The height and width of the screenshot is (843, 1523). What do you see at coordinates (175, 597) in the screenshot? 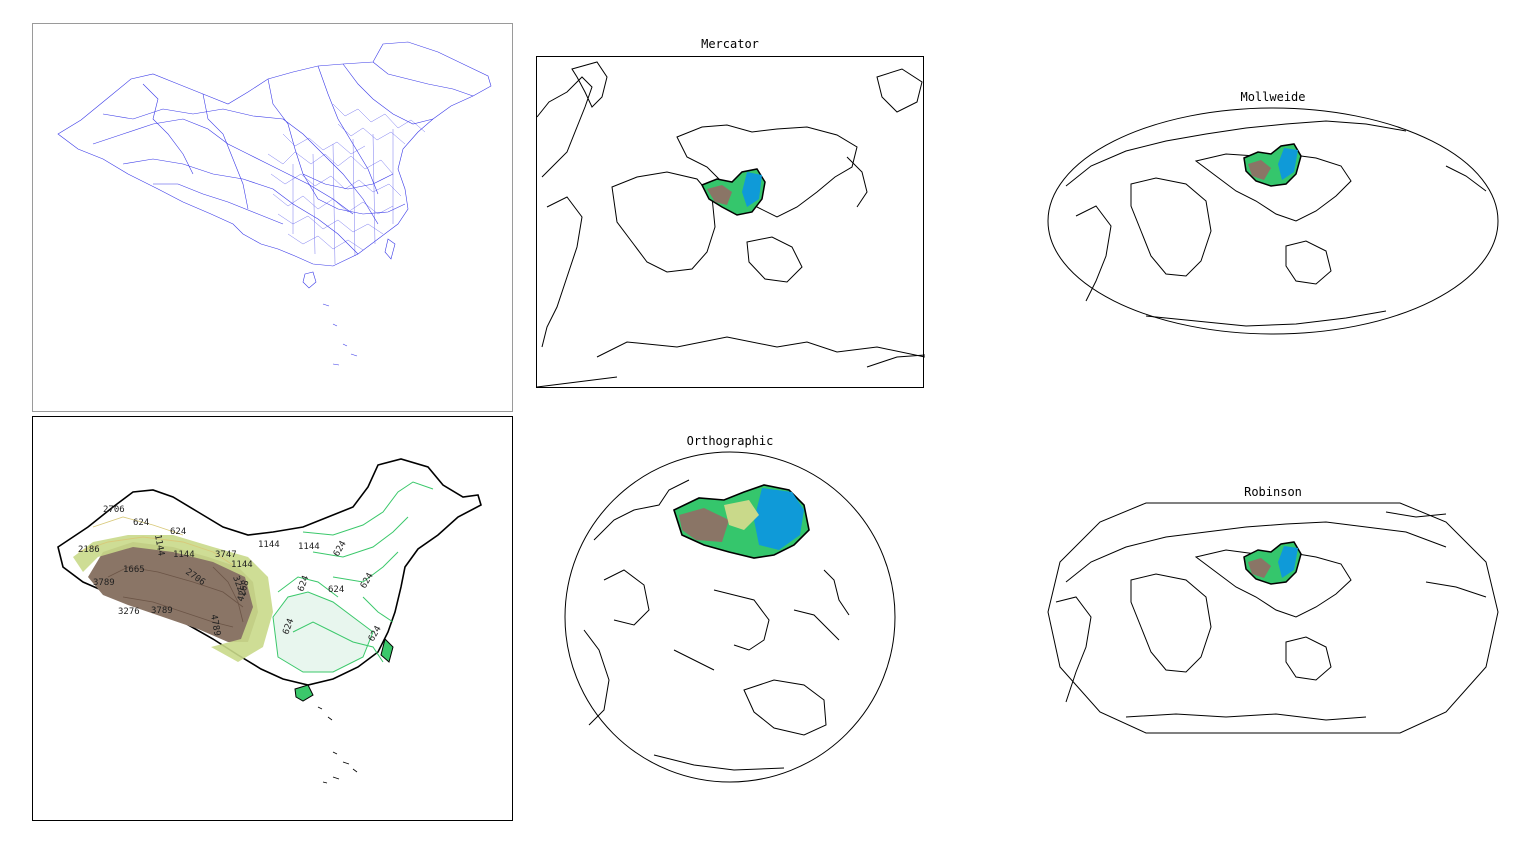
I see `contour-lines-high` at bounding box center [175, 597].